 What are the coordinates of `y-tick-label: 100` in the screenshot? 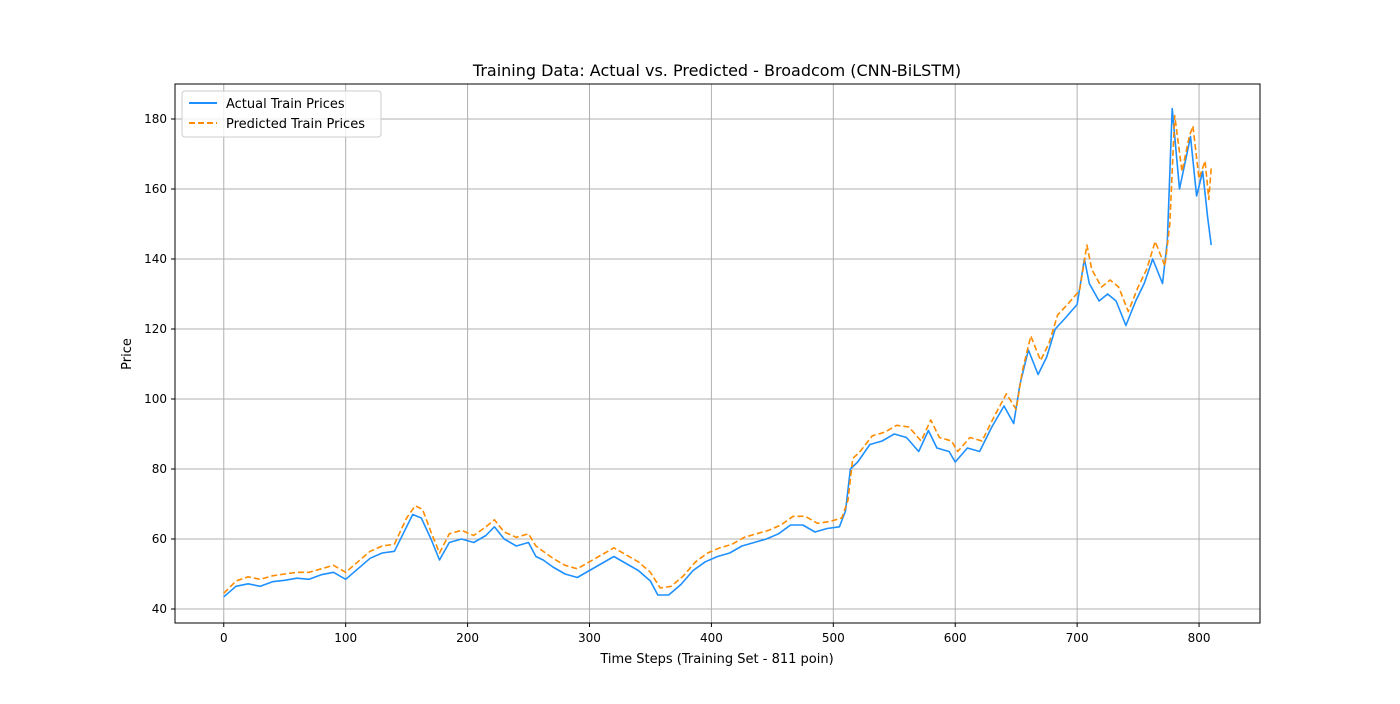 It's located at (155, 399).